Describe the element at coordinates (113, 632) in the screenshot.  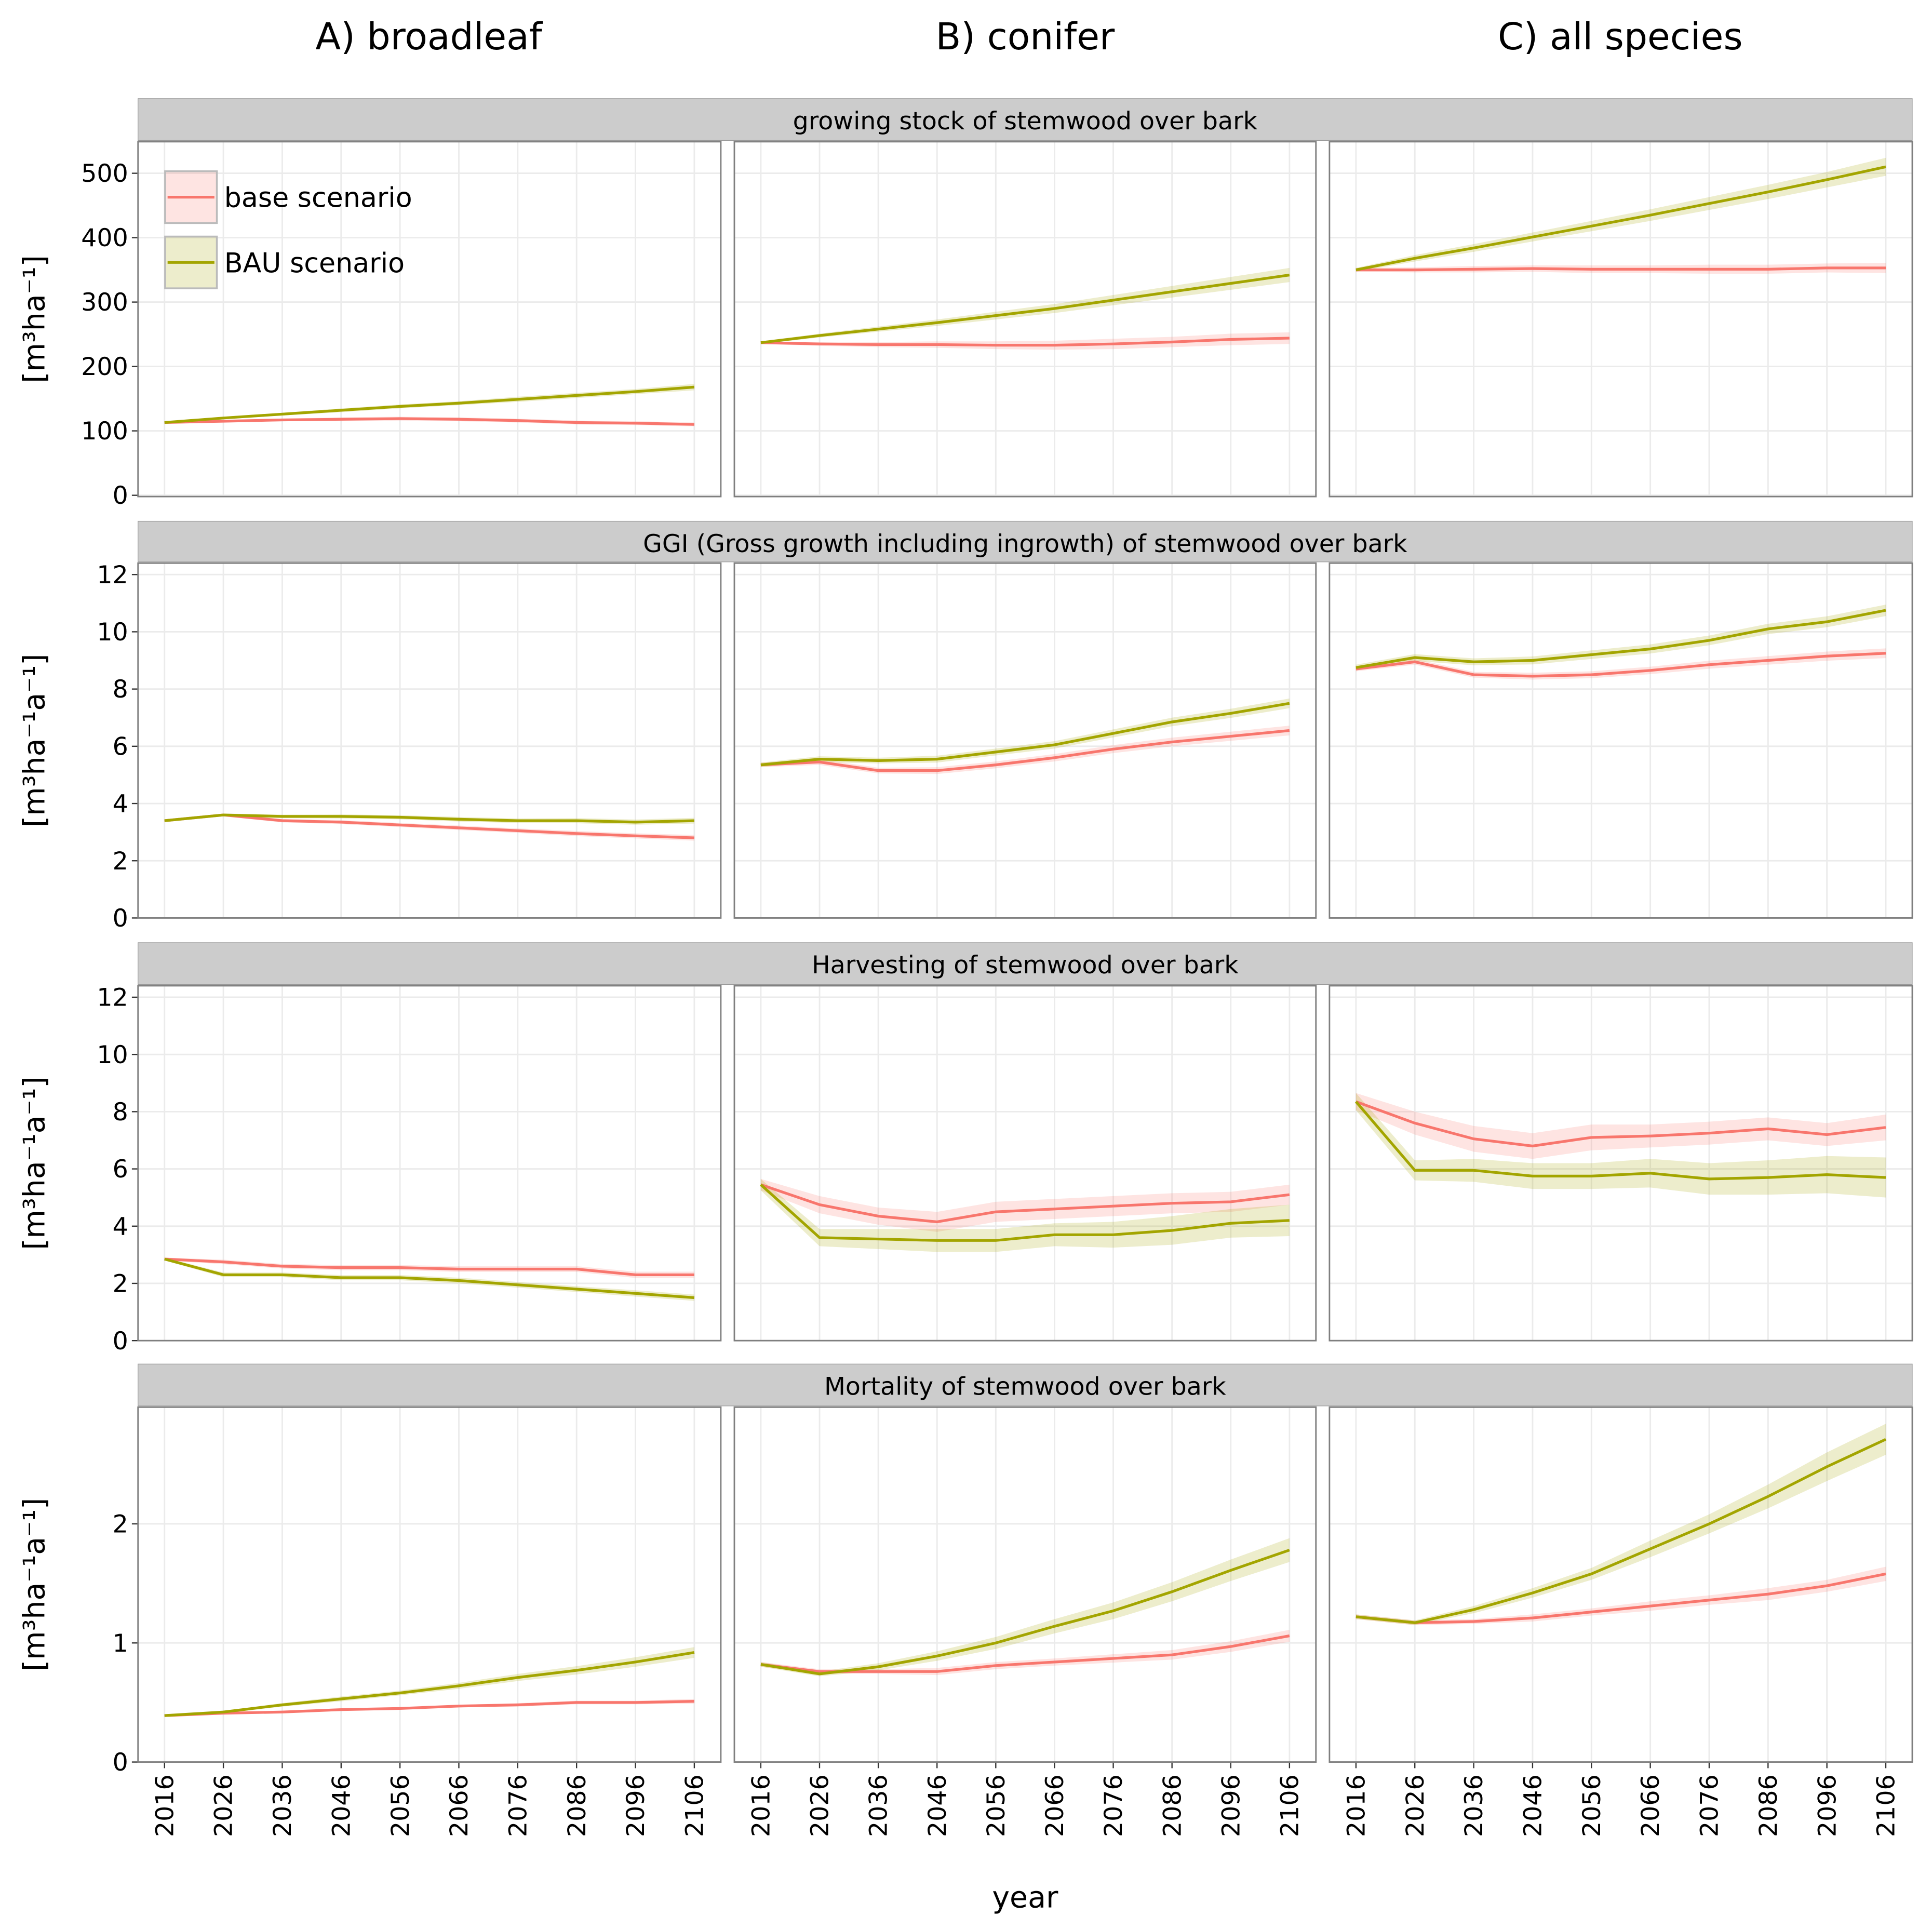
I see `y-tick-label: 10` at that location.